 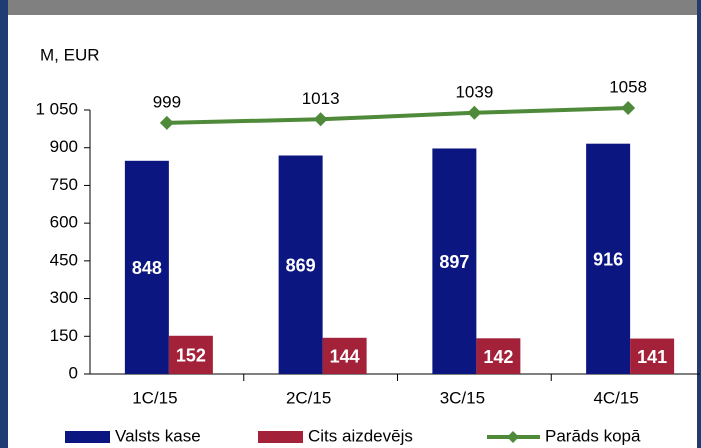 I want to click on bar-value-label: 144, so click(x=345, y=357).